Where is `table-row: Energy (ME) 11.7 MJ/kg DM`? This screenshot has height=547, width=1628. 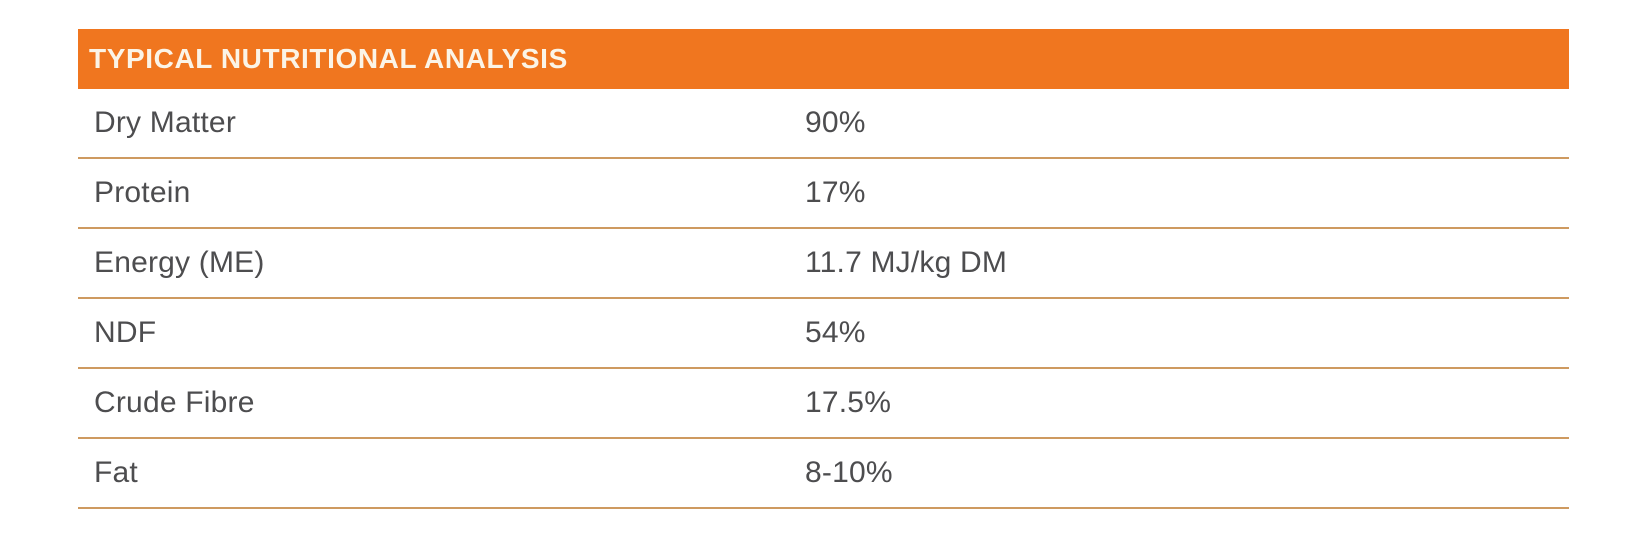 table-row: Energy (ME) 11.7 MJ/kg DM is located at coordinates (823, 264).